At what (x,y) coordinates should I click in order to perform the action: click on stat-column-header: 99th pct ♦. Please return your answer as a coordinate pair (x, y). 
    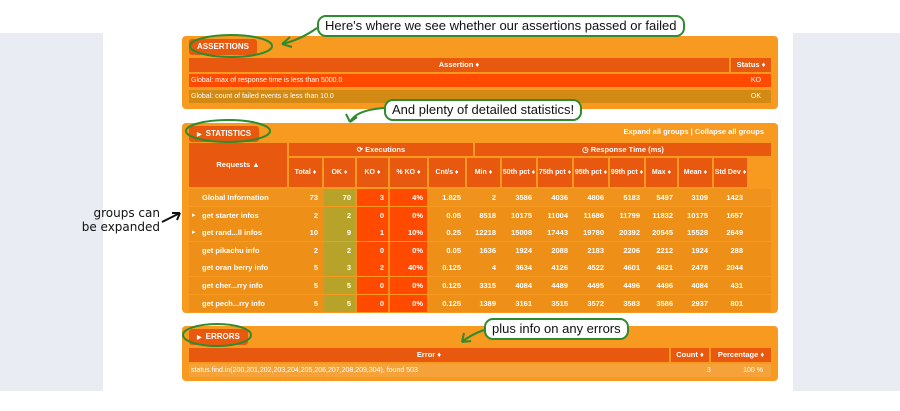
    Looking at the image, I should click on (627, 172).